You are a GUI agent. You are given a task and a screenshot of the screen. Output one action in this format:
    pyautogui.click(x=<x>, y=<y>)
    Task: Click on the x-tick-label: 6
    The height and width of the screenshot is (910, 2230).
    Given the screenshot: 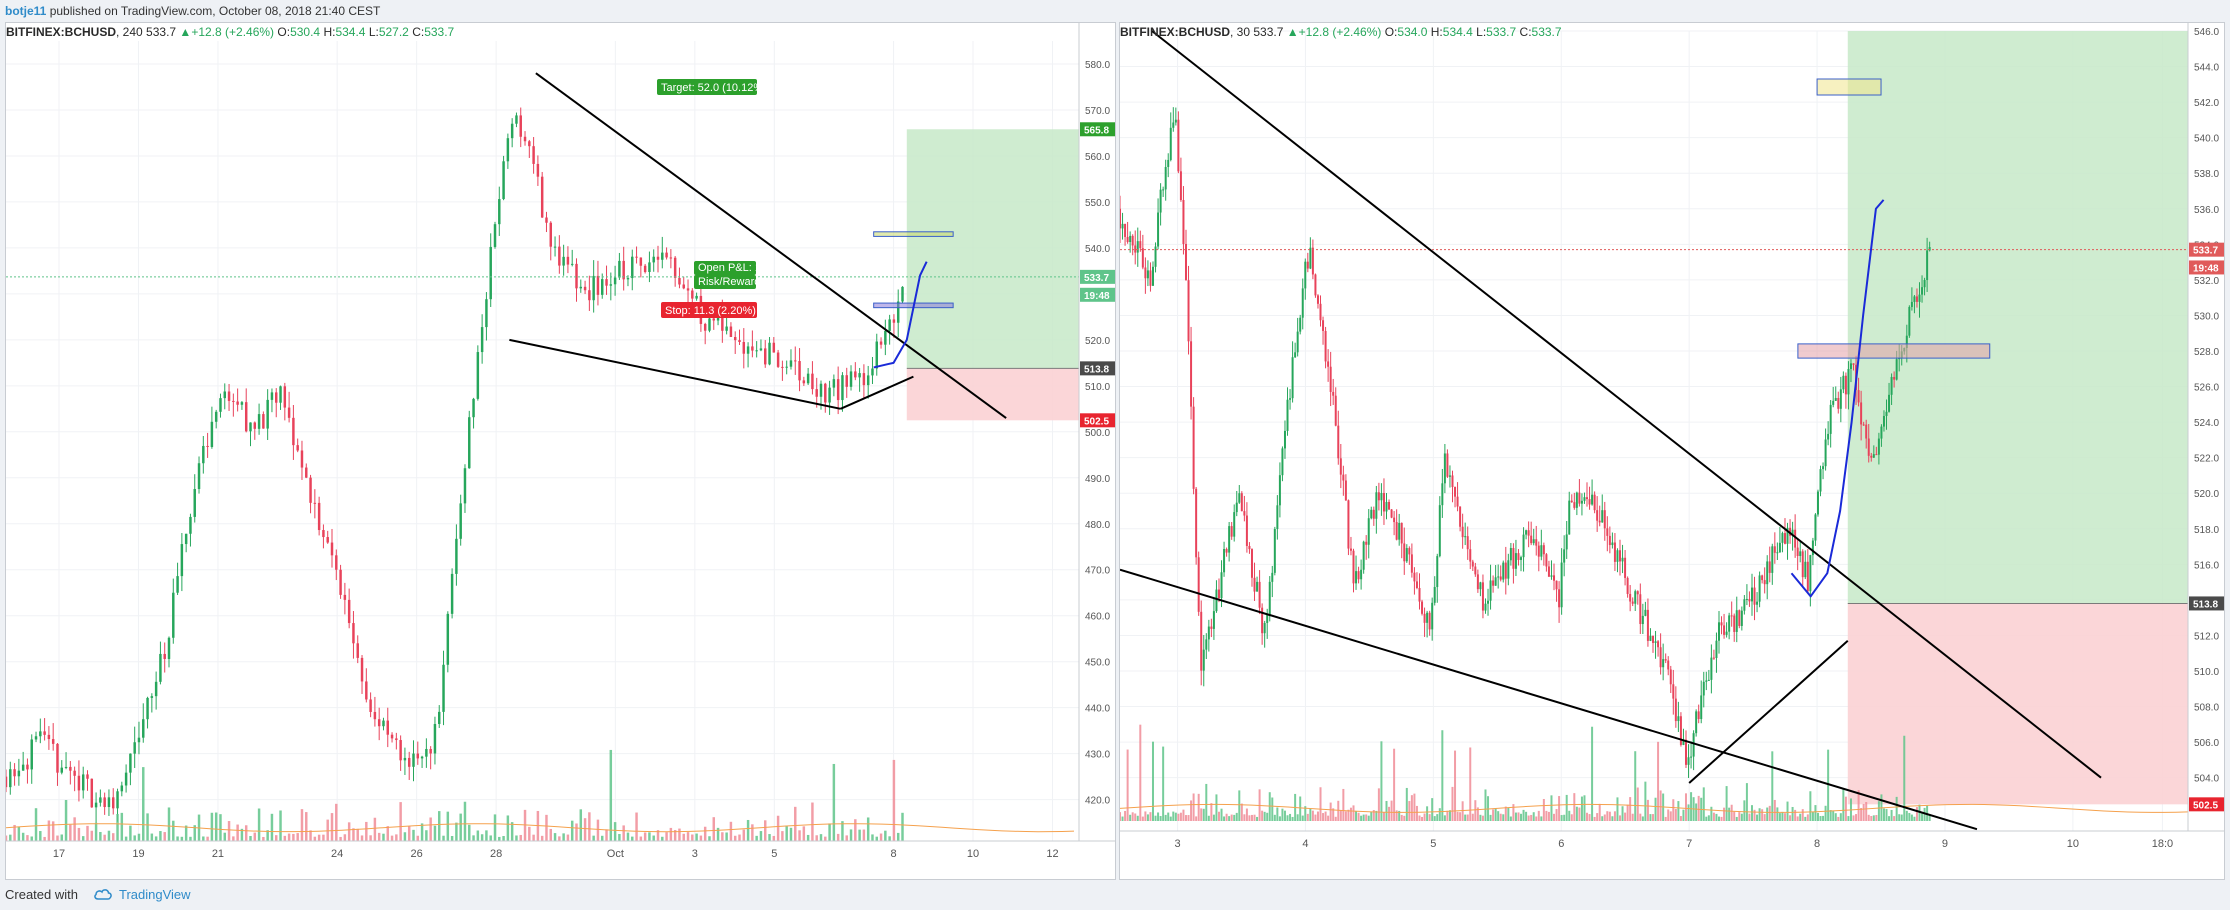 What is the action you would take?
    pyautogui.click(x=1561, y=844)
    